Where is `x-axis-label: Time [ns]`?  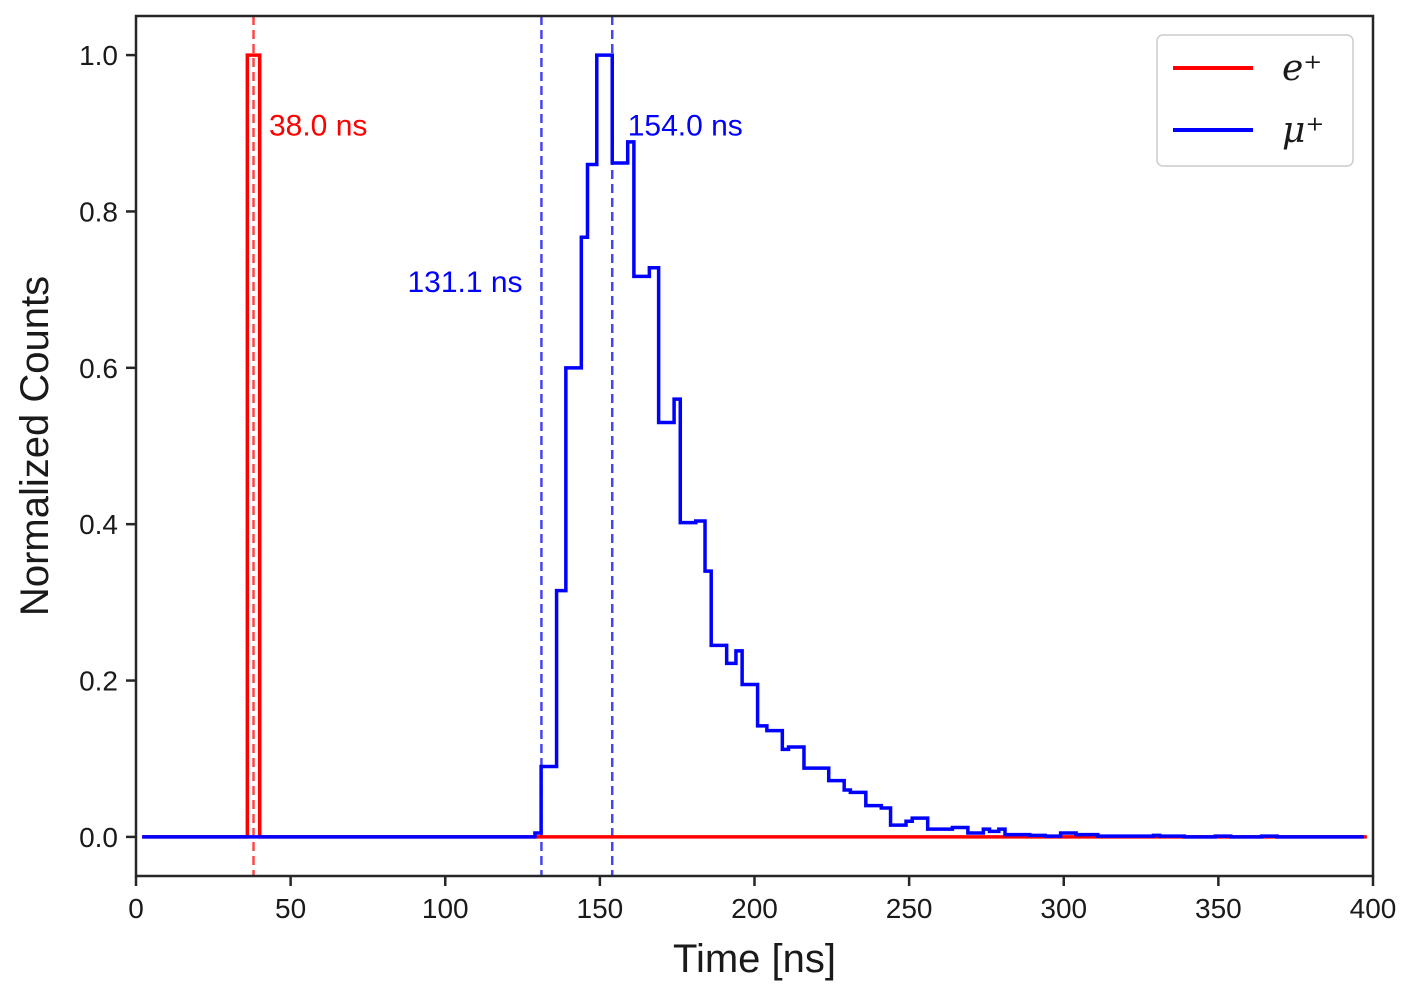 x-axis-label: Time [ns] is located at coordinates (754, 959).